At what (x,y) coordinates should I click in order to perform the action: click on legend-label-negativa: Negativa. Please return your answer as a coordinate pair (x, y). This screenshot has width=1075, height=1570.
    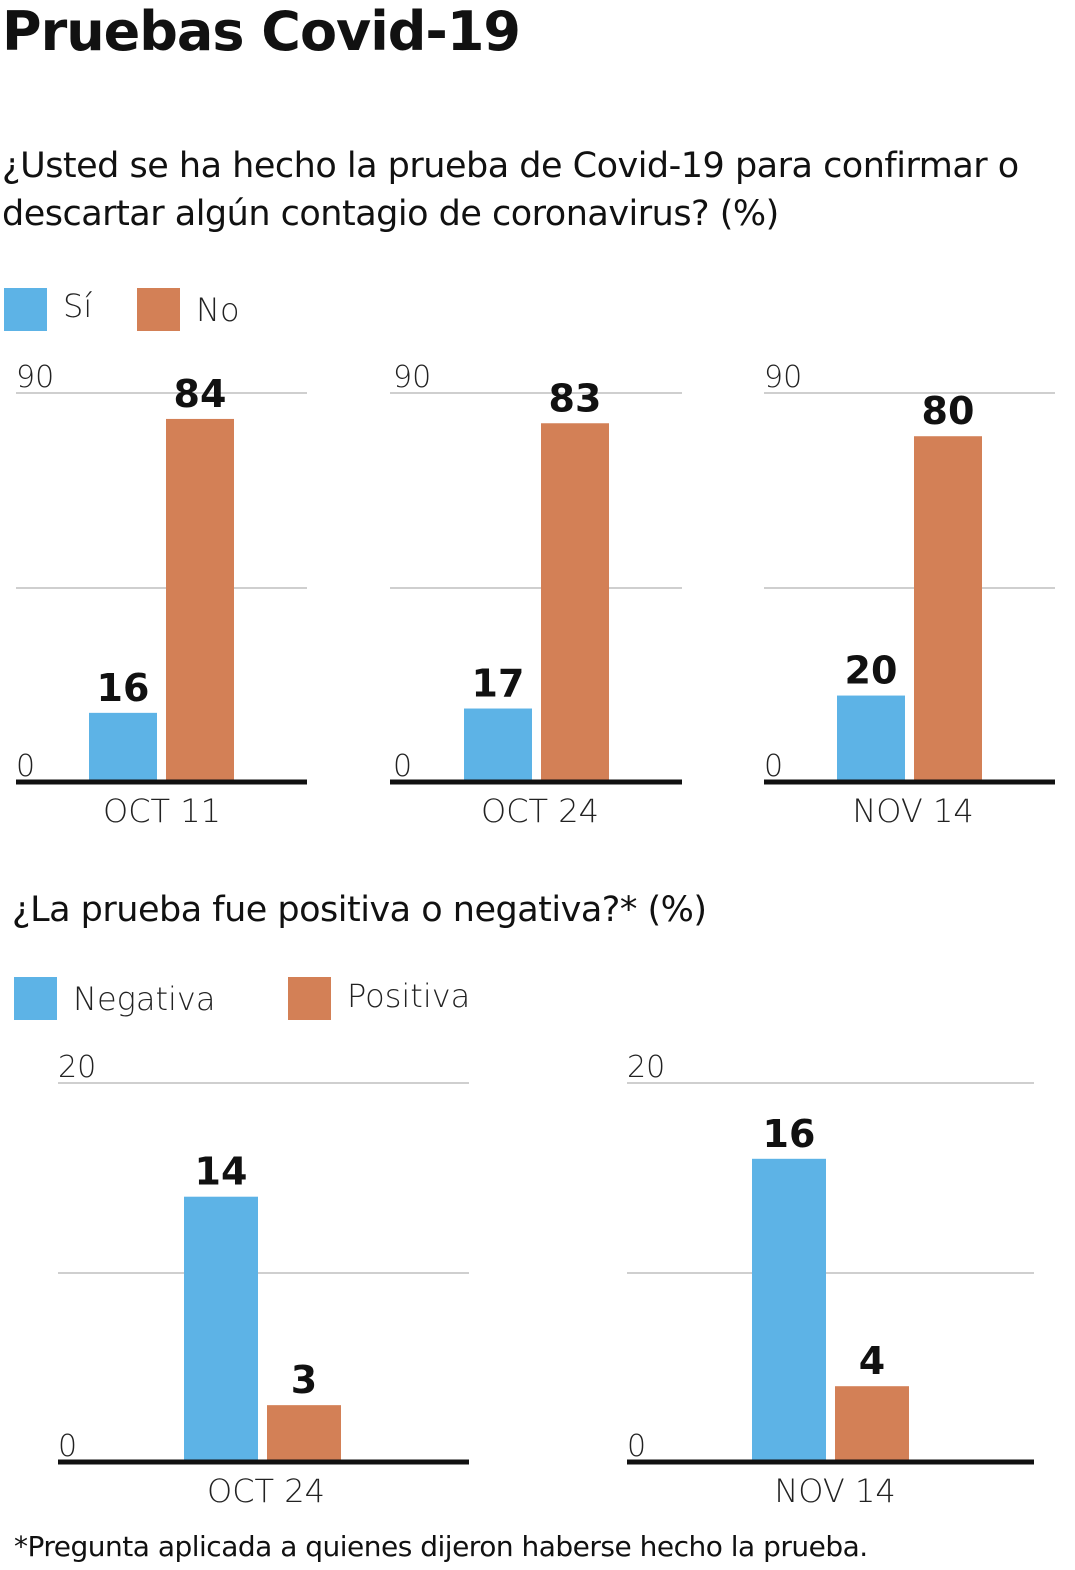
    Looking at the image, I should click on (144, 998).